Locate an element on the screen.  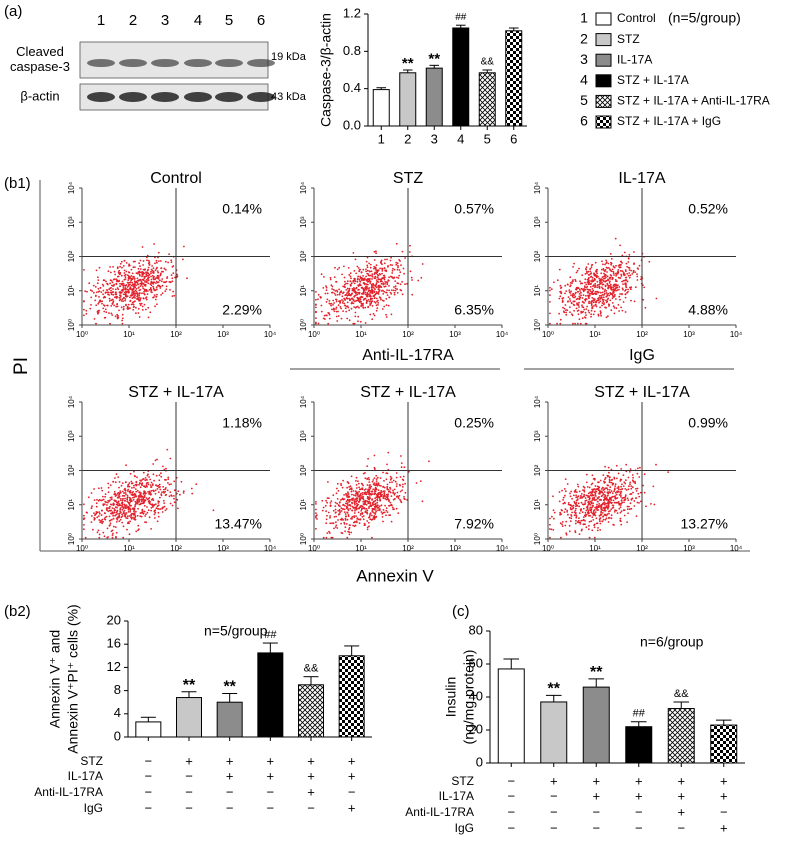
treatment-sign: + is located at coordinates (681, 811).